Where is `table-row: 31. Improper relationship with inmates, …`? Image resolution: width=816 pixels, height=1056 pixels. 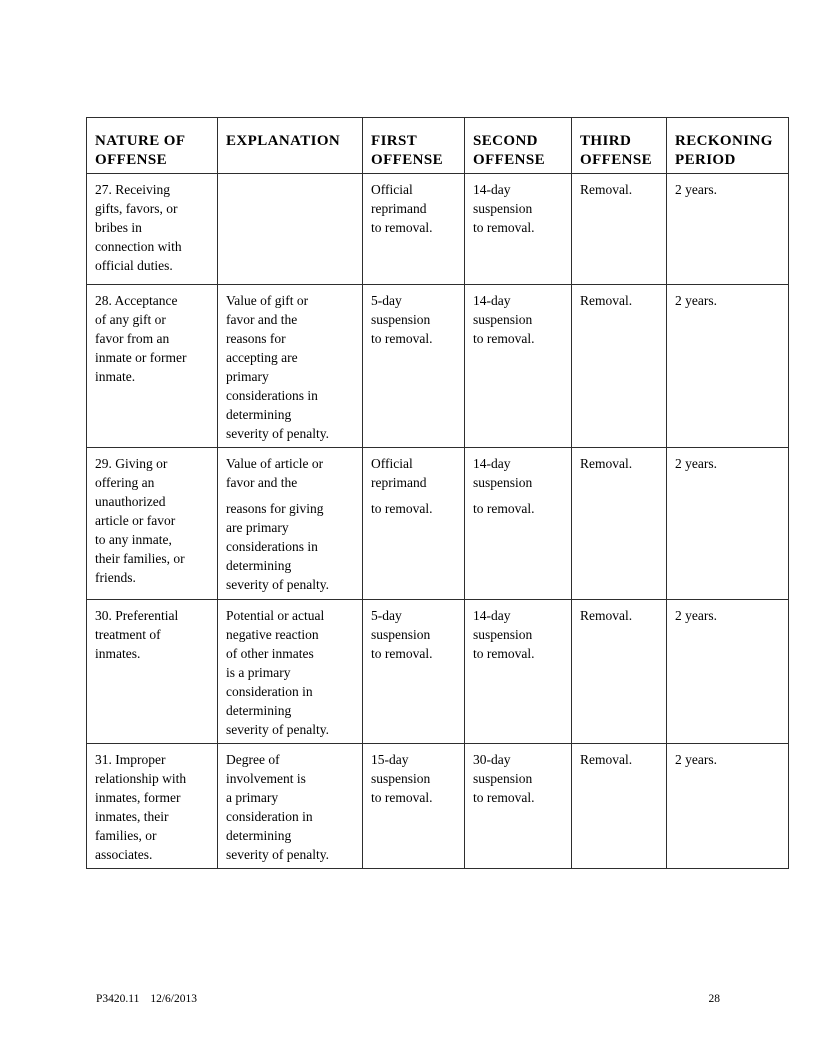 table-row: 31. Improper relationship with inmates, … is located at coordinates (437, 806).